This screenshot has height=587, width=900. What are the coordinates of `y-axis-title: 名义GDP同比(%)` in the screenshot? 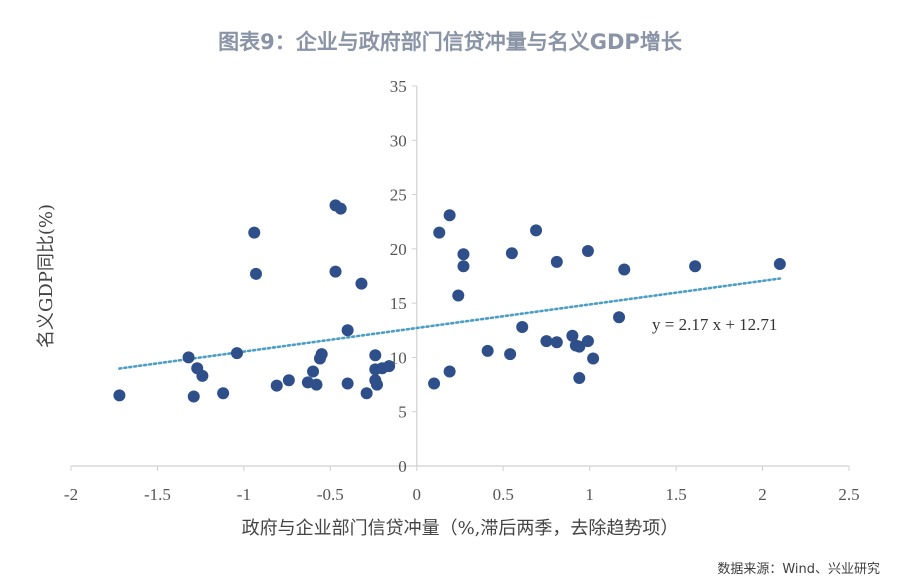 It's located at (46, 276).